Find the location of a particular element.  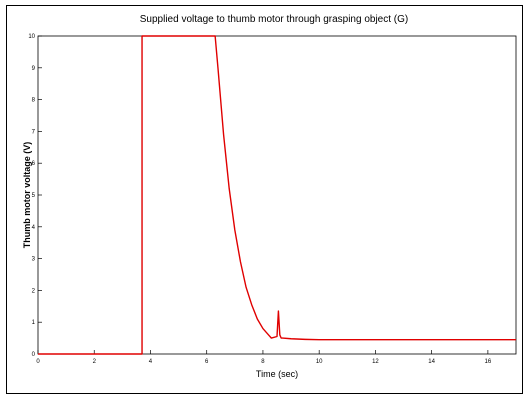

y-tick-label: 1 is located at coordinates (34, 323).